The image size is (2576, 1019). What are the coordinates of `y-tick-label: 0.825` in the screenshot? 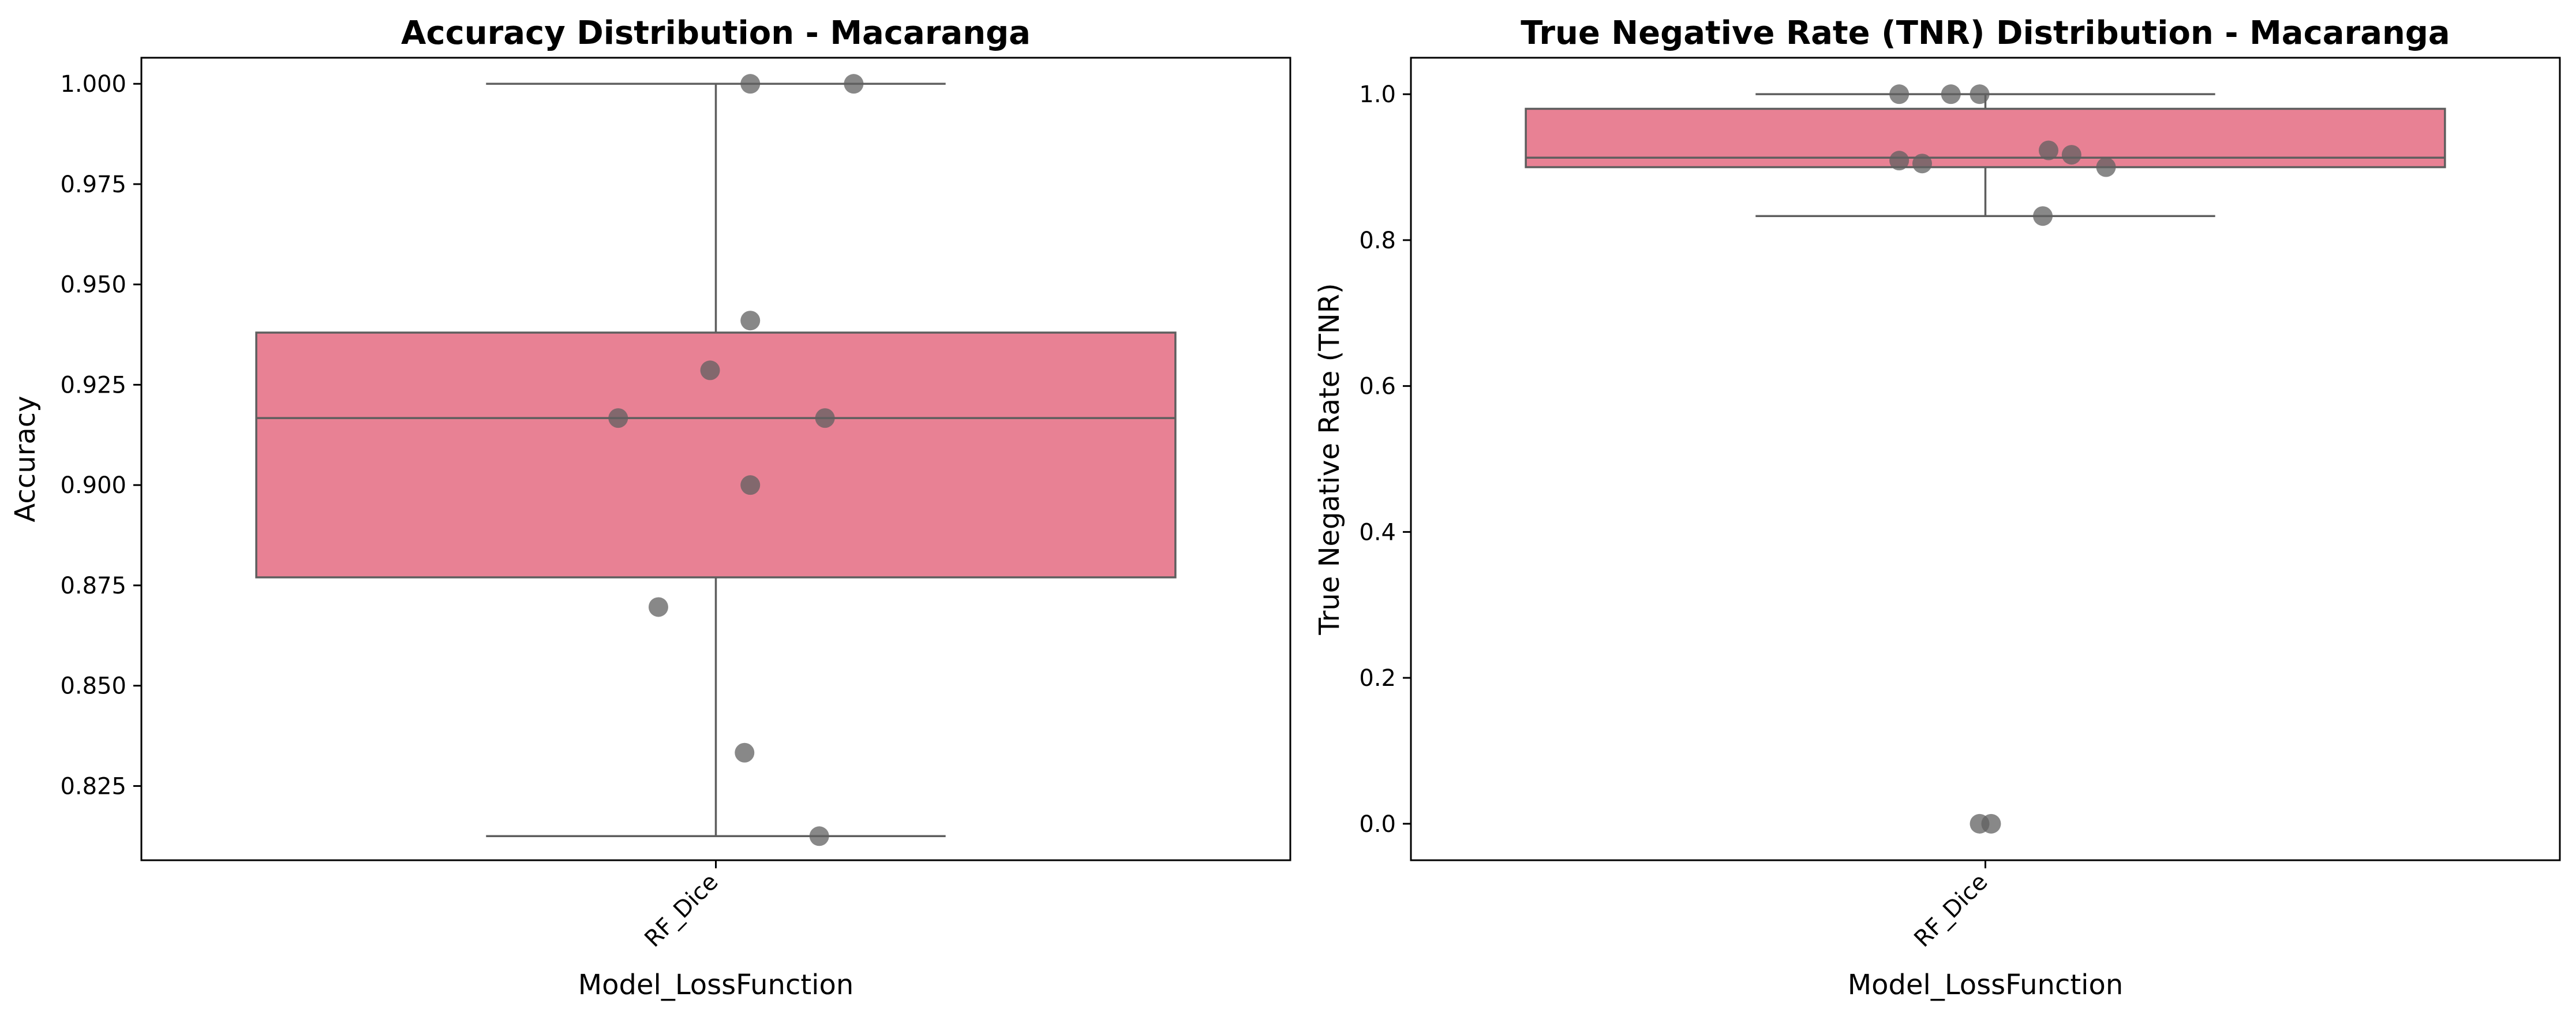 It's located at (93, 786).